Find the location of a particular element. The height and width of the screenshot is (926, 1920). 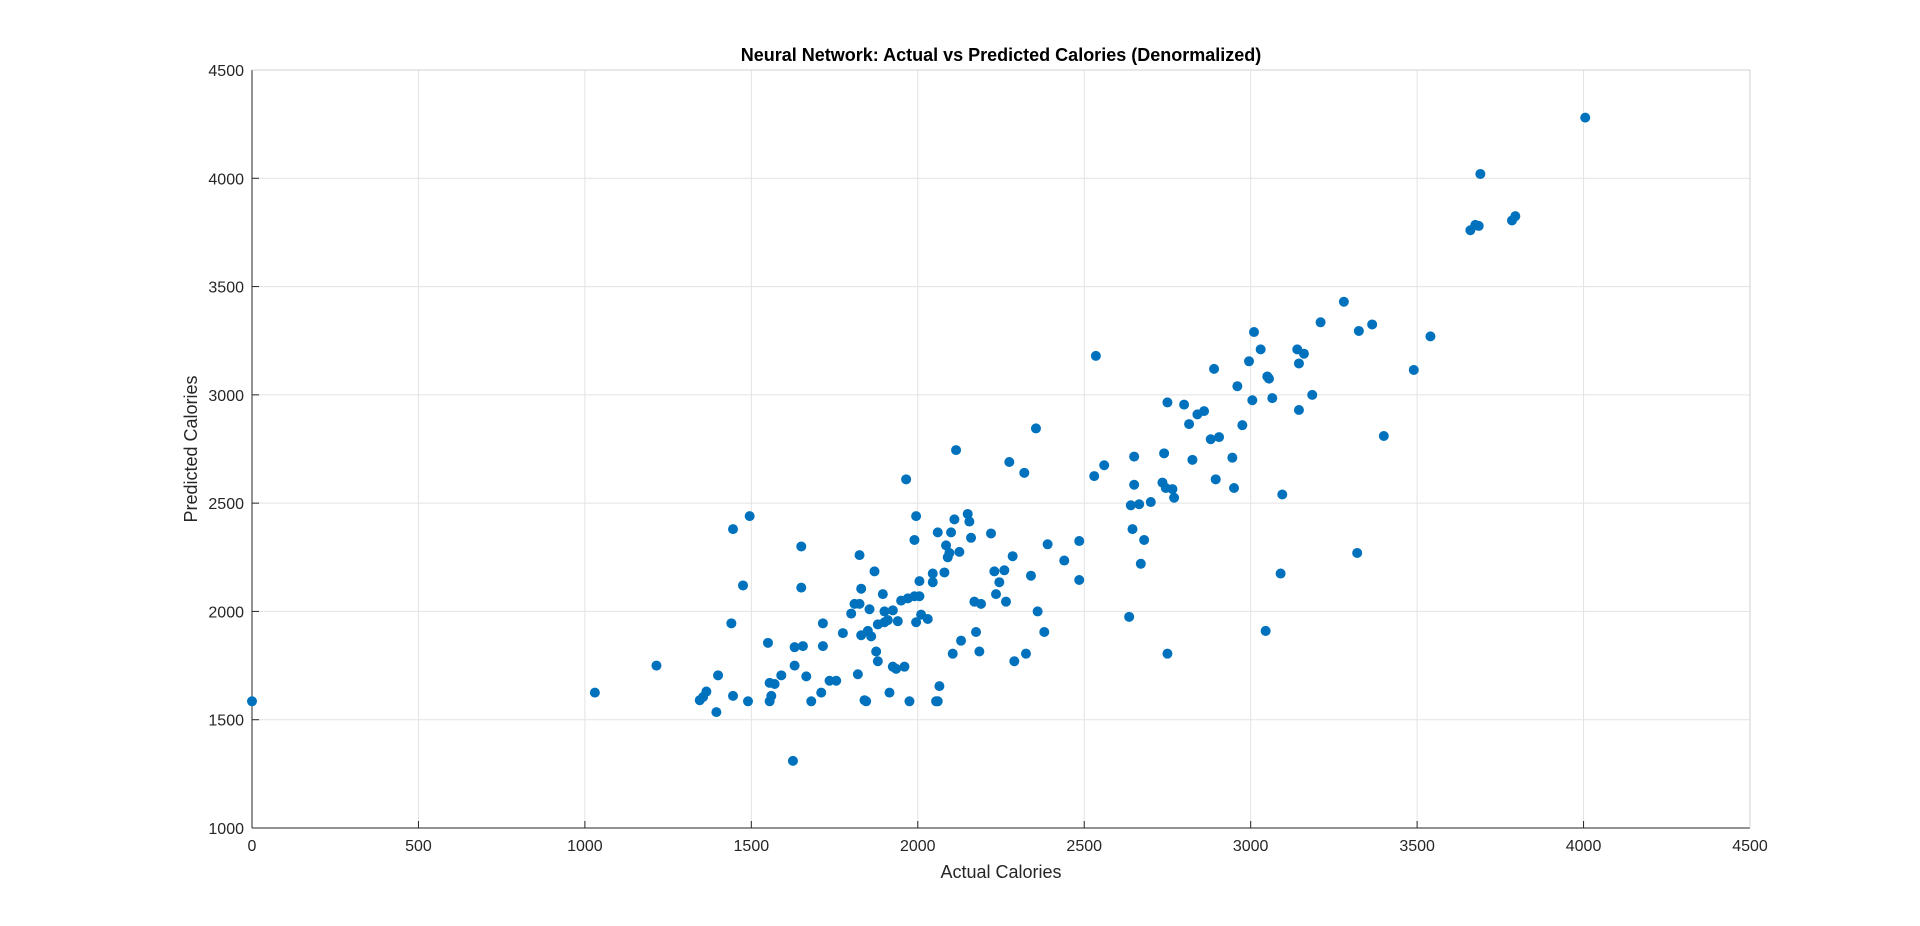

x-tick-label: 3000 is located at coordinates (1251, 846).